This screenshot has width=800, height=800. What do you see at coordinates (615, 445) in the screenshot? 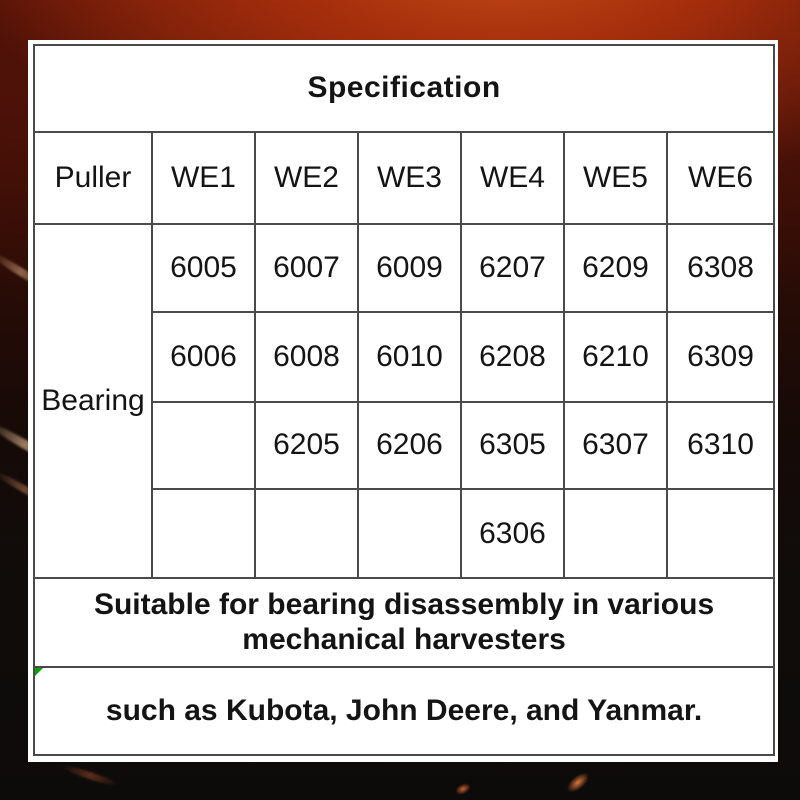
I see `bearing-cell: 6307` at bounding box center [615, 445].